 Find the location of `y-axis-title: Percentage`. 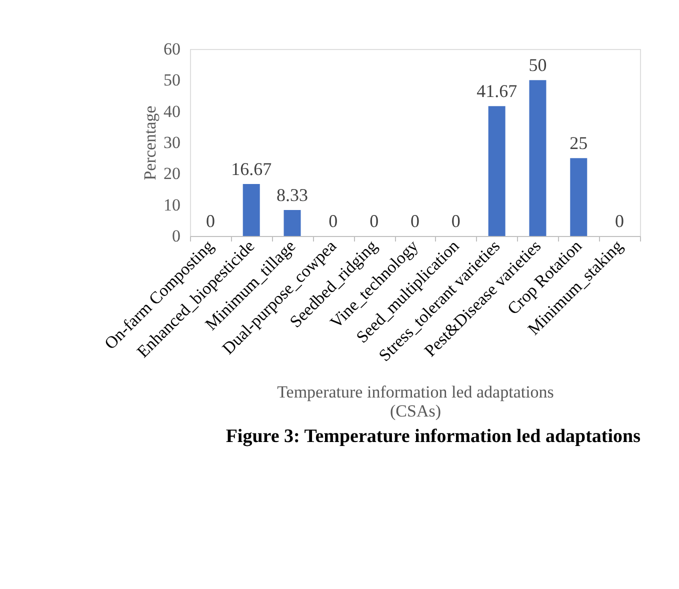

y-axis-title: Percentage is located at coordinates (150, 143).